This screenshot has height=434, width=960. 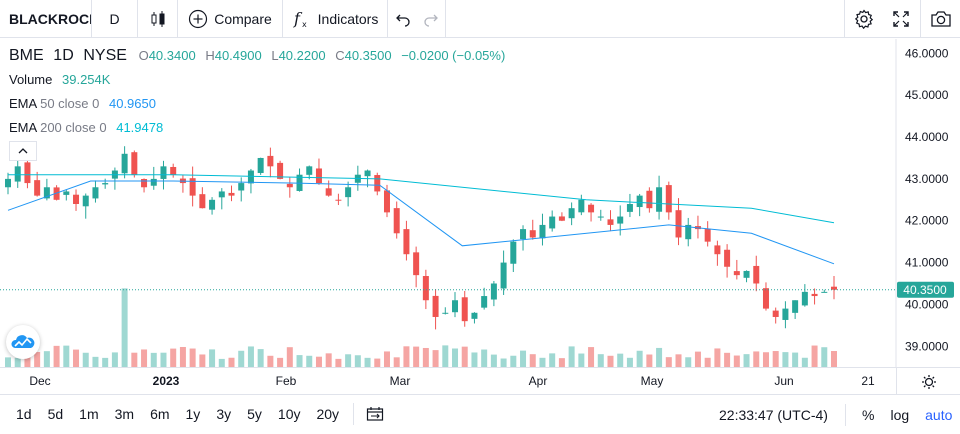 What do you see at coordinates (124, 414) in the screenshot?
I see `range-3m: 3m` at bounding box center [124, 414].